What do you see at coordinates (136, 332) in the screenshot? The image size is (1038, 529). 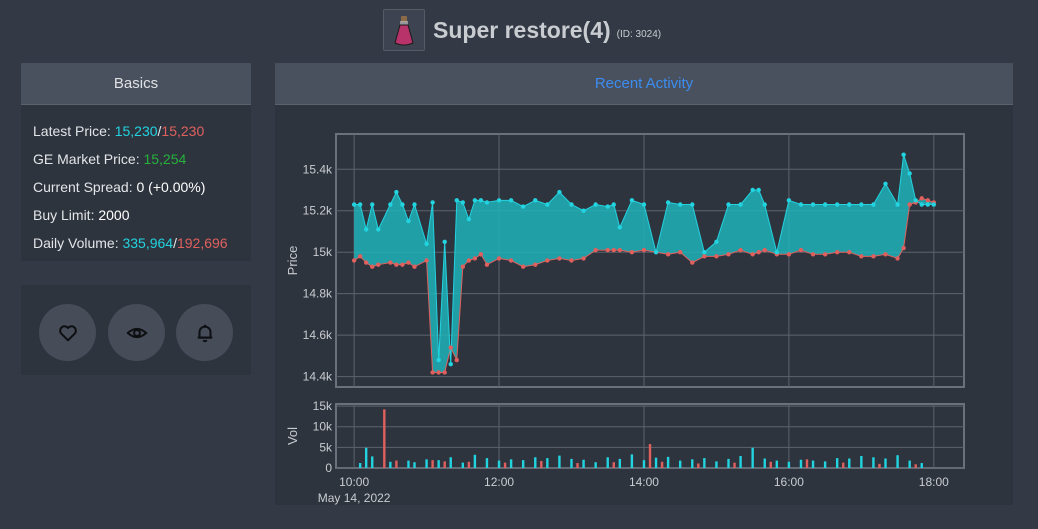 I see `watch-button` at bounding box center [136, 332].